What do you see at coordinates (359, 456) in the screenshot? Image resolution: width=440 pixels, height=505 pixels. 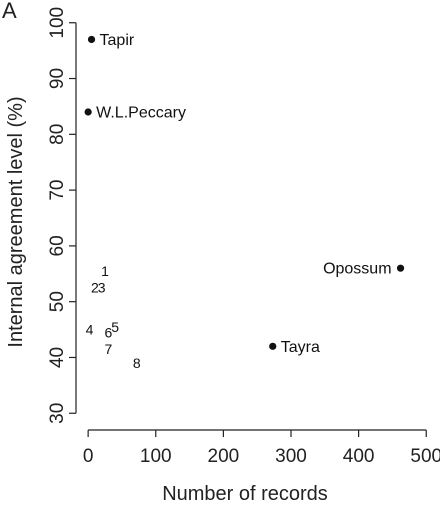 I see `x-tick-label: 400` at bounding box center [359, 456].